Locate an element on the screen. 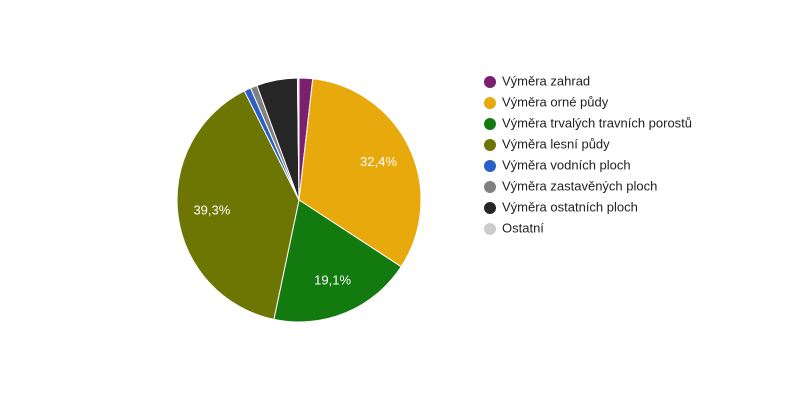  slice-label: 32,4% is located at coordinates (378, 161).